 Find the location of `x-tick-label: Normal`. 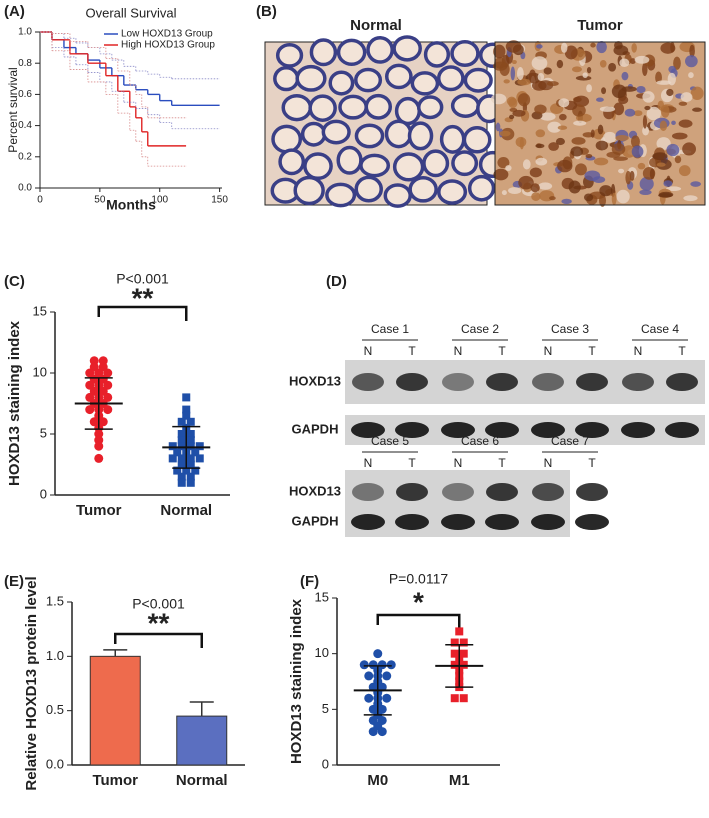

x-tick-label: Normal is located at coordinates (202, 780).